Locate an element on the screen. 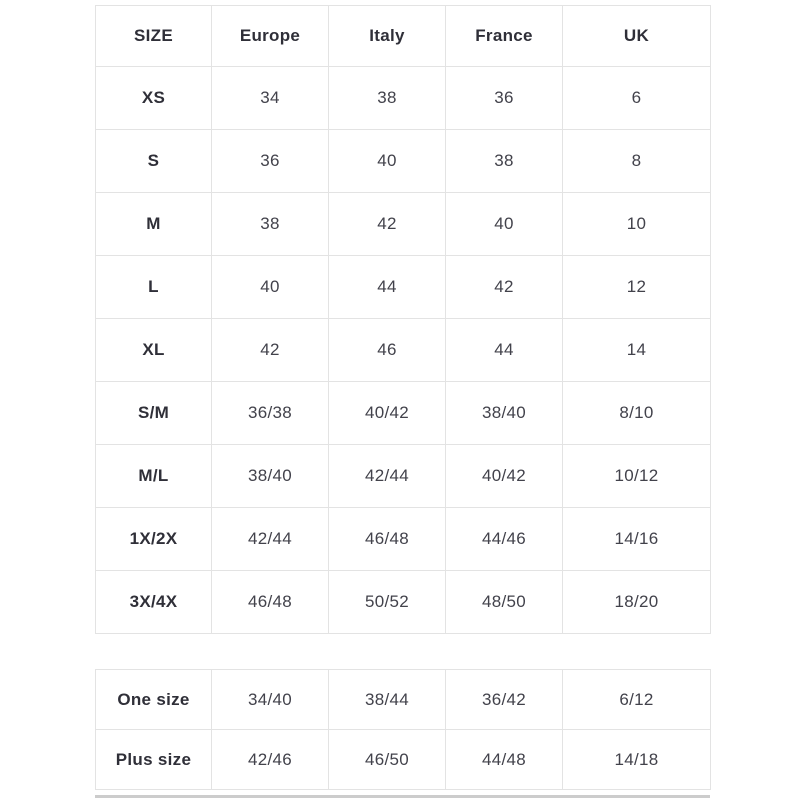 The width and height of the screenshot is (800, 800). table-row-m: M 38 42 40 10 is located at coordinates (403, 224).